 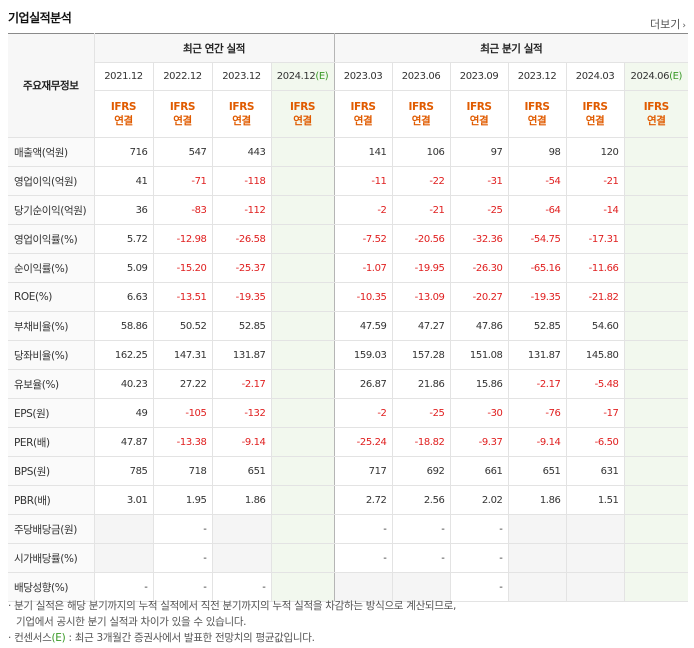 I want to click on value-cell: -54, so click(x=537, y=181).